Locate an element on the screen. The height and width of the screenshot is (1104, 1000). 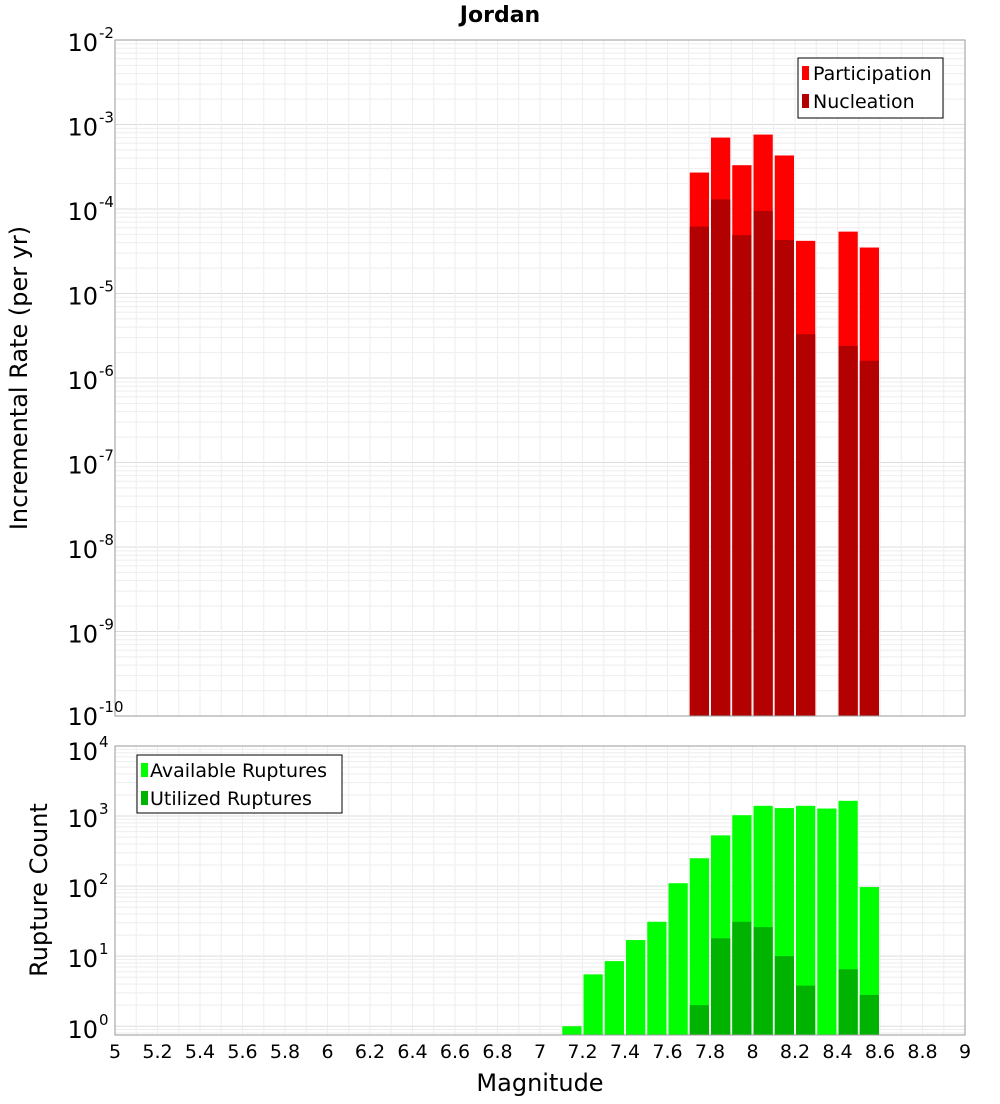
bar-available-ruptures-7.15 is located at coordinates (572, 1030).